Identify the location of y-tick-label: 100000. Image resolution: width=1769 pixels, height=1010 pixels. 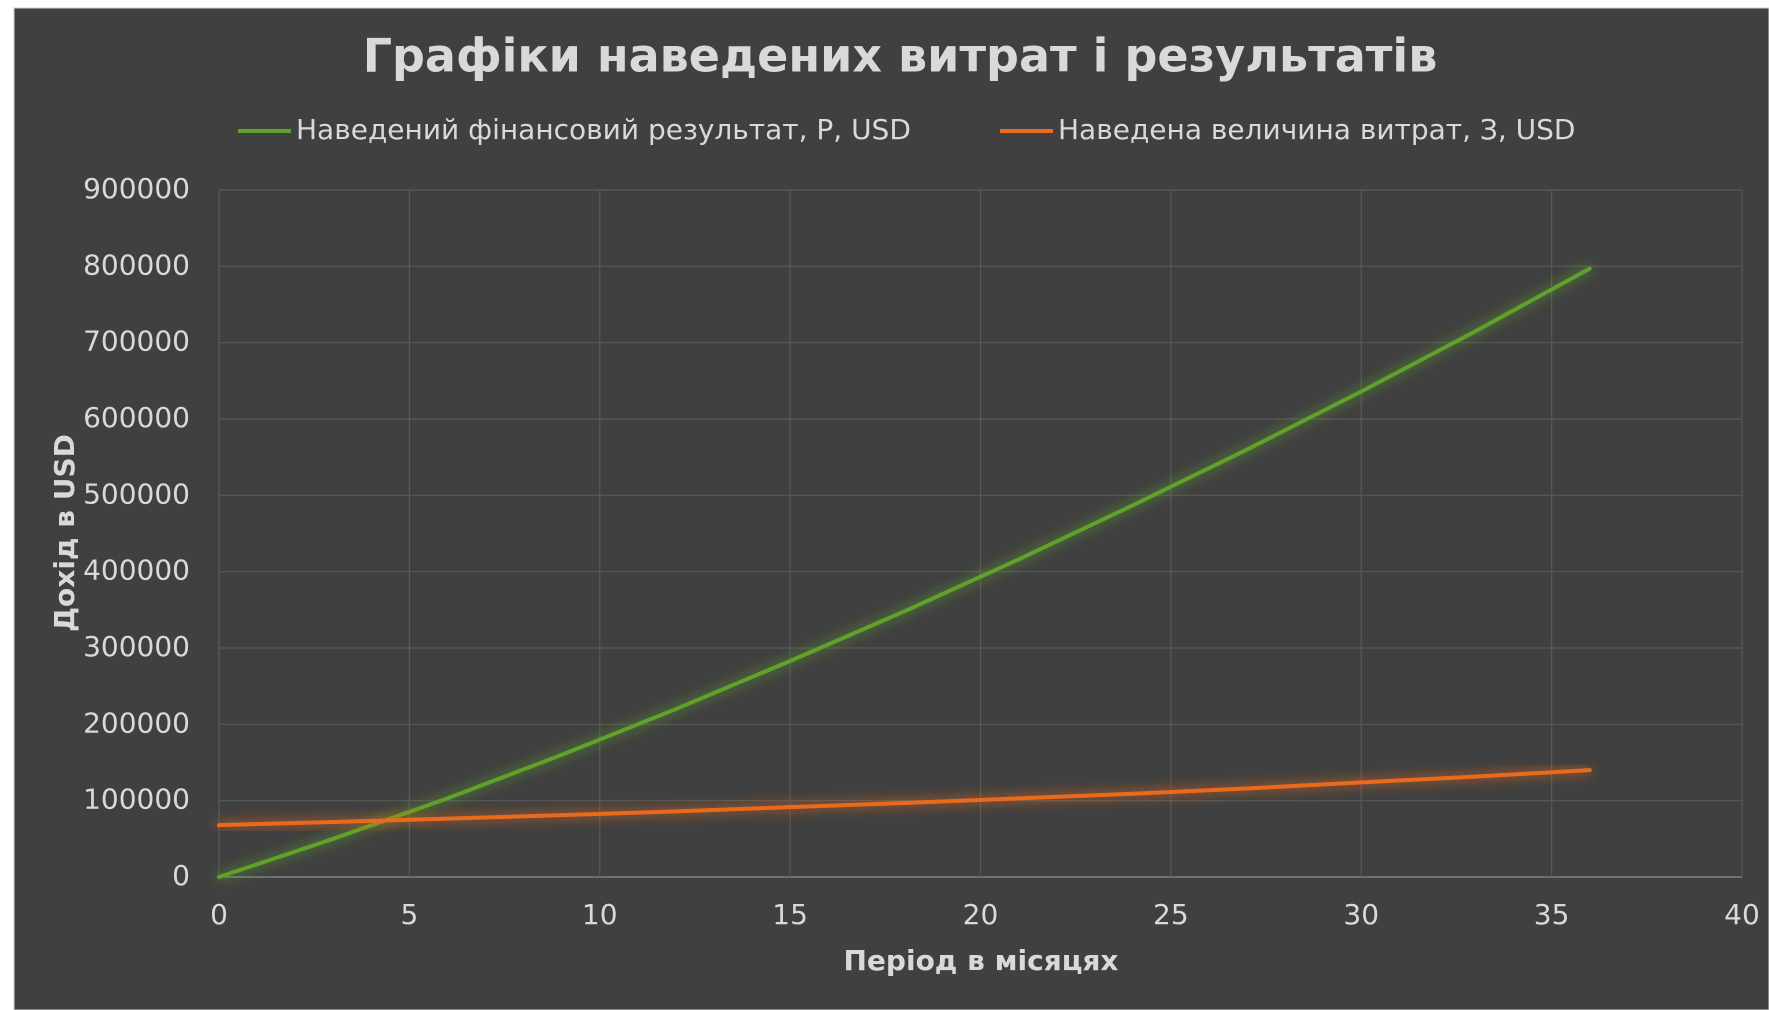
(136, 799).